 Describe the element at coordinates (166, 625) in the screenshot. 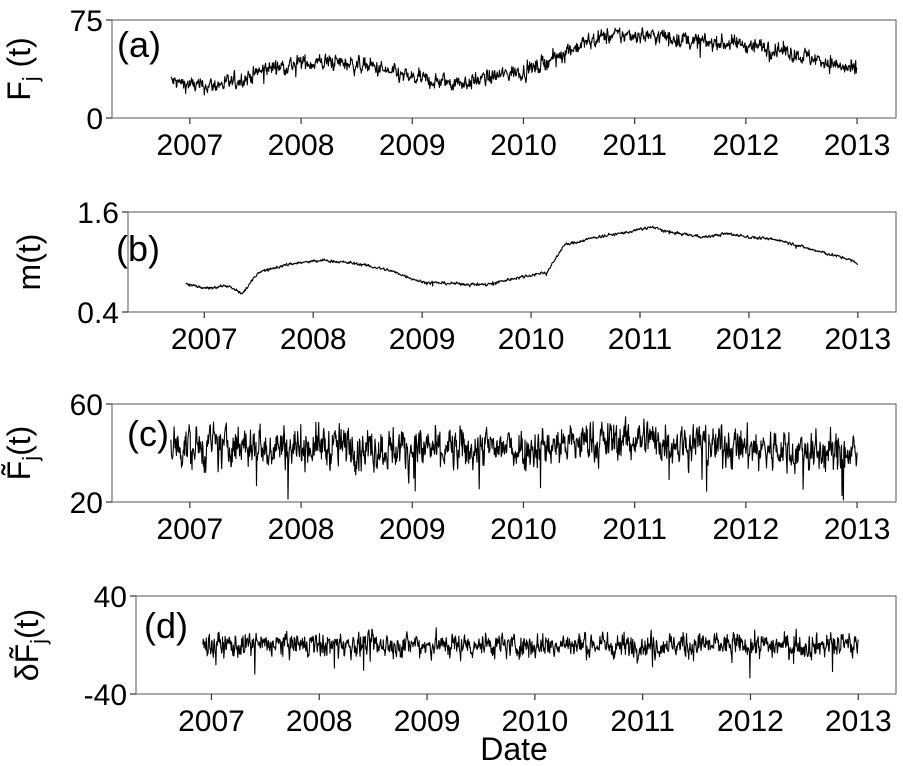

I see `panel-label: (d)` at that location.